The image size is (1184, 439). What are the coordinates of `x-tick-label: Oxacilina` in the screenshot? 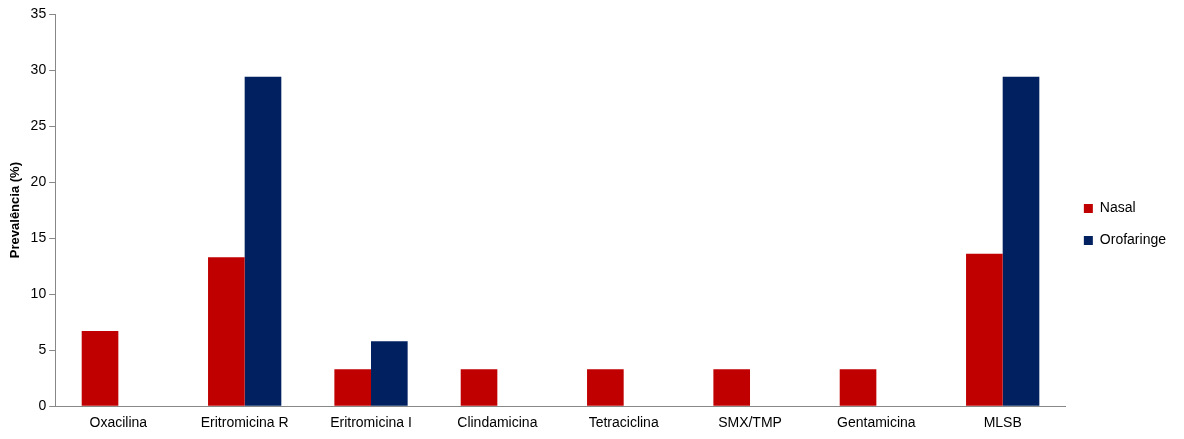 It's located at (118, 422).